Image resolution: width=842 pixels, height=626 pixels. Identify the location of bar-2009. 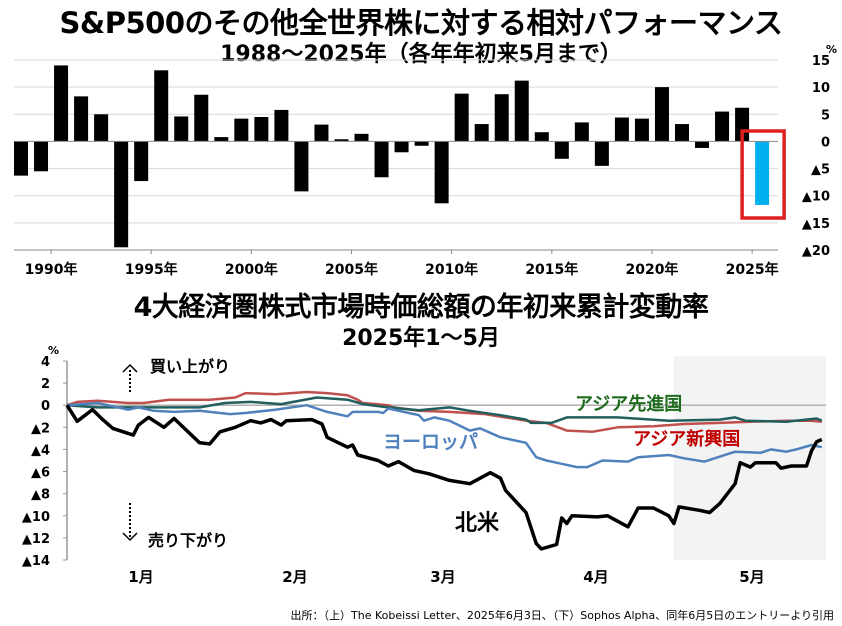
(441, 172).